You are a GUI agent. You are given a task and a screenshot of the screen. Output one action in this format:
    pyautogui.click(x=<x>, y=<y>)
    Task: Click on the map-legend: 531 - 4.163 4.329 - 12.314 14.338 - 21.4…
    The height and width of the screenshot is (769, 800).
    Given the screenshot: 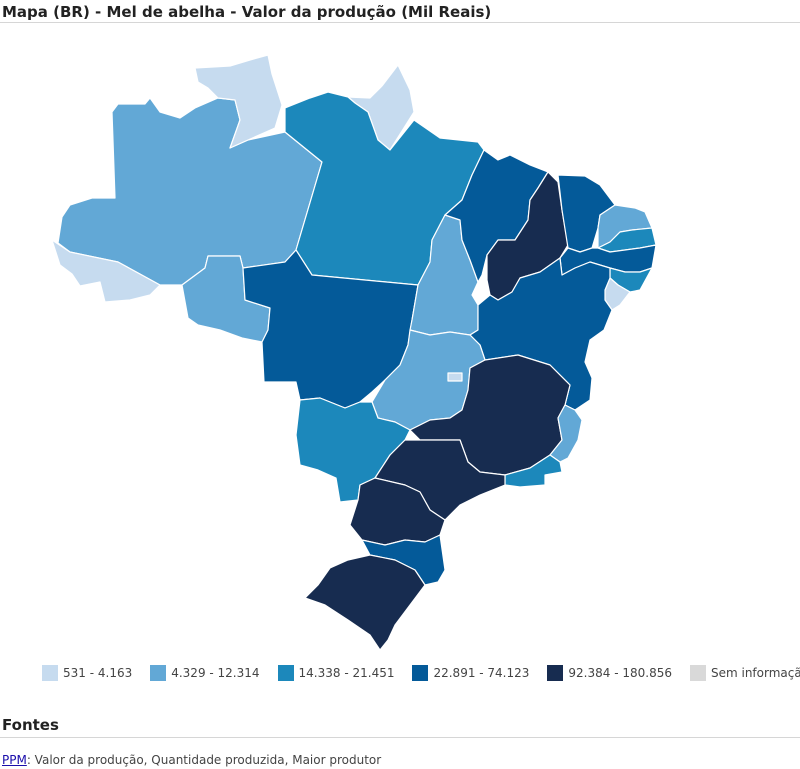 What is the action you would take?
    pyautogui.click(x=421, y=673)
    